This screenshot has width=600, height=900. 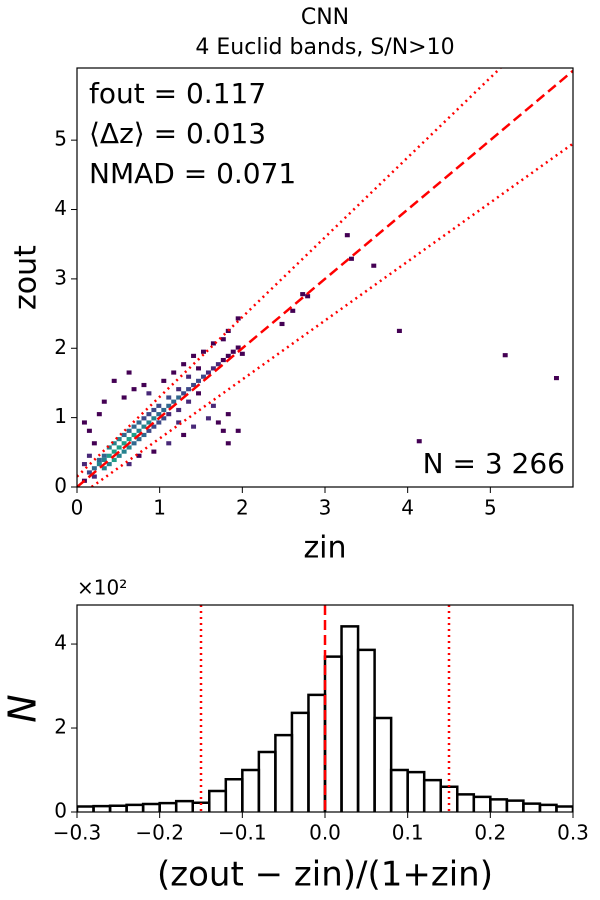 I want to click on x-axis-label: (zout − zin)/(1+zin), so click(x=325, y=875).